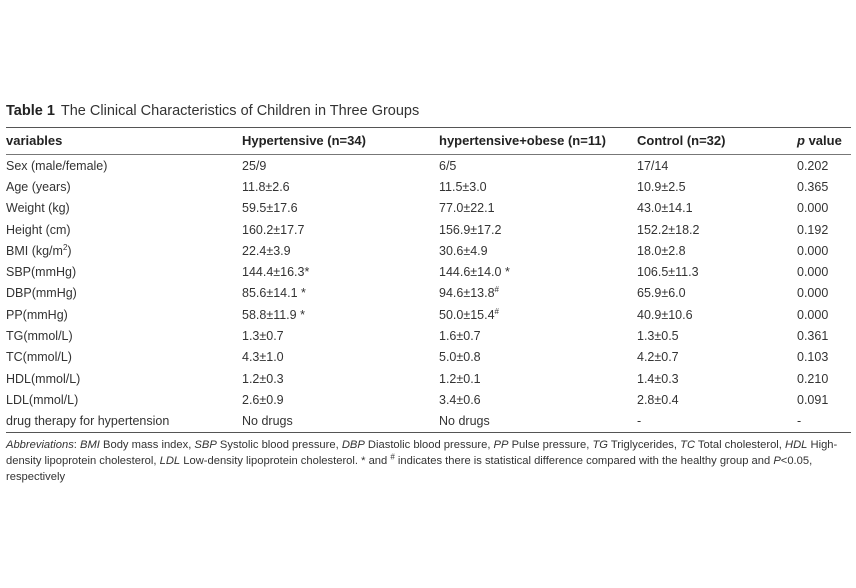 The image size is (856, 588). I want to click on cell-value: 0.103, so click(813, 357).